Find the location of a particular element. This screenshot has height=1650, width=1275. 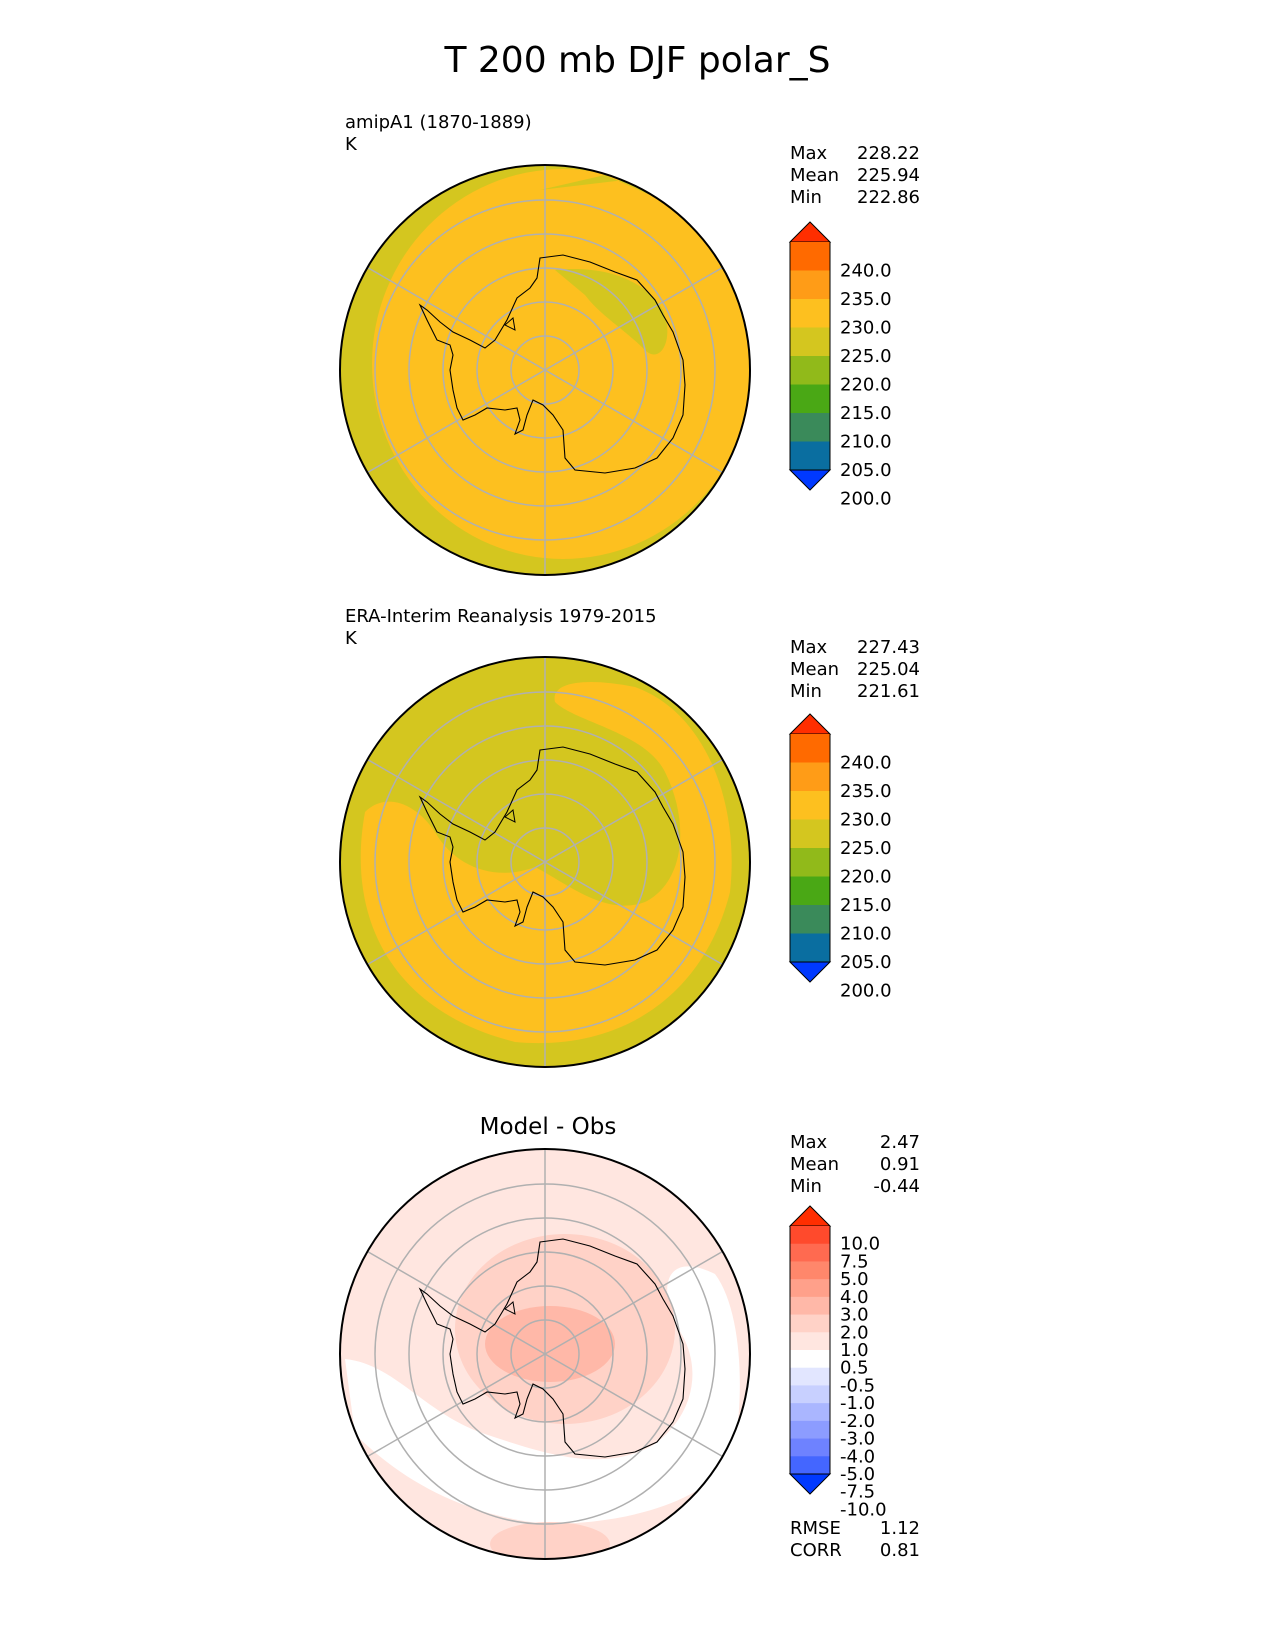

field-main-region is located at coordinates (546, 863).